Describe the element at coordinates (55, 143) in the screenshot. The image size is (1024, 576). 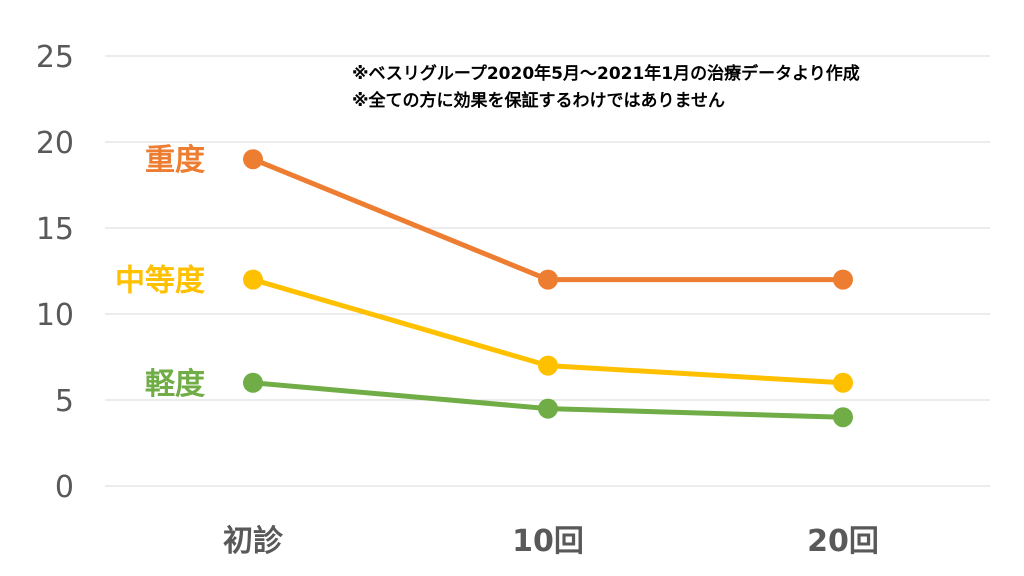
I see `y-tick-label: 20` at that location.